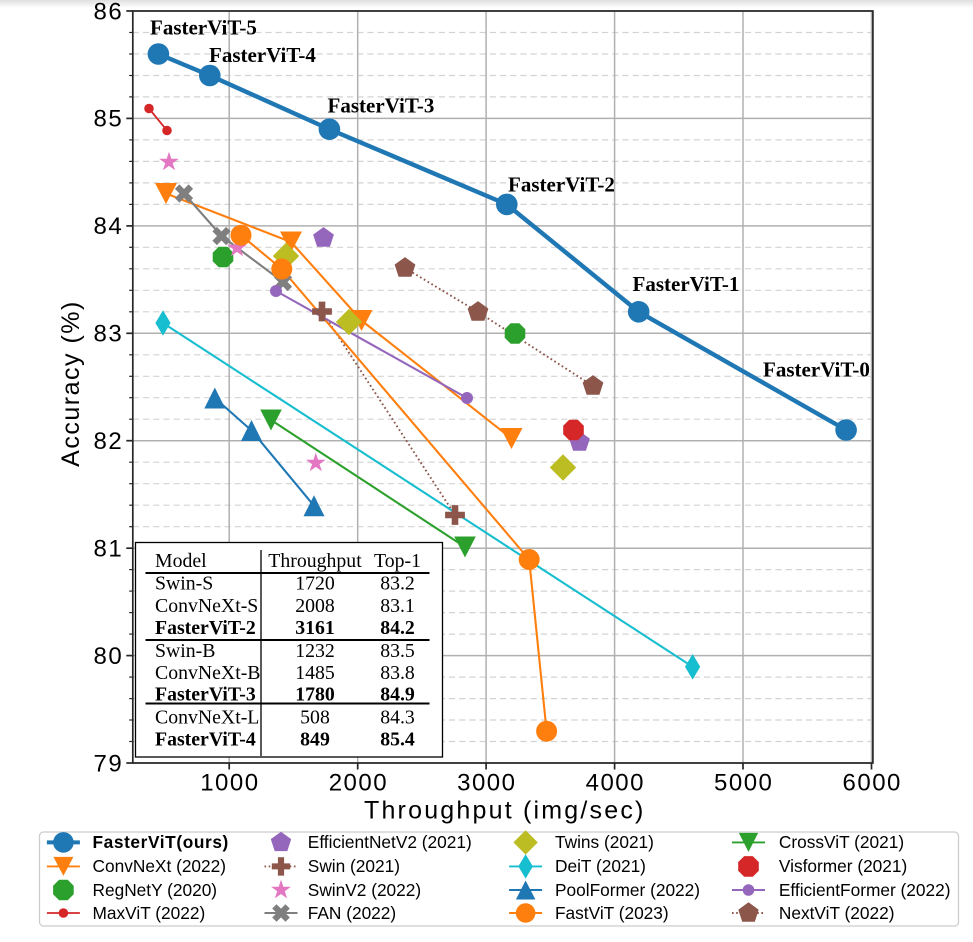  I want to click on svg-text: 6000, so click(872, 783).